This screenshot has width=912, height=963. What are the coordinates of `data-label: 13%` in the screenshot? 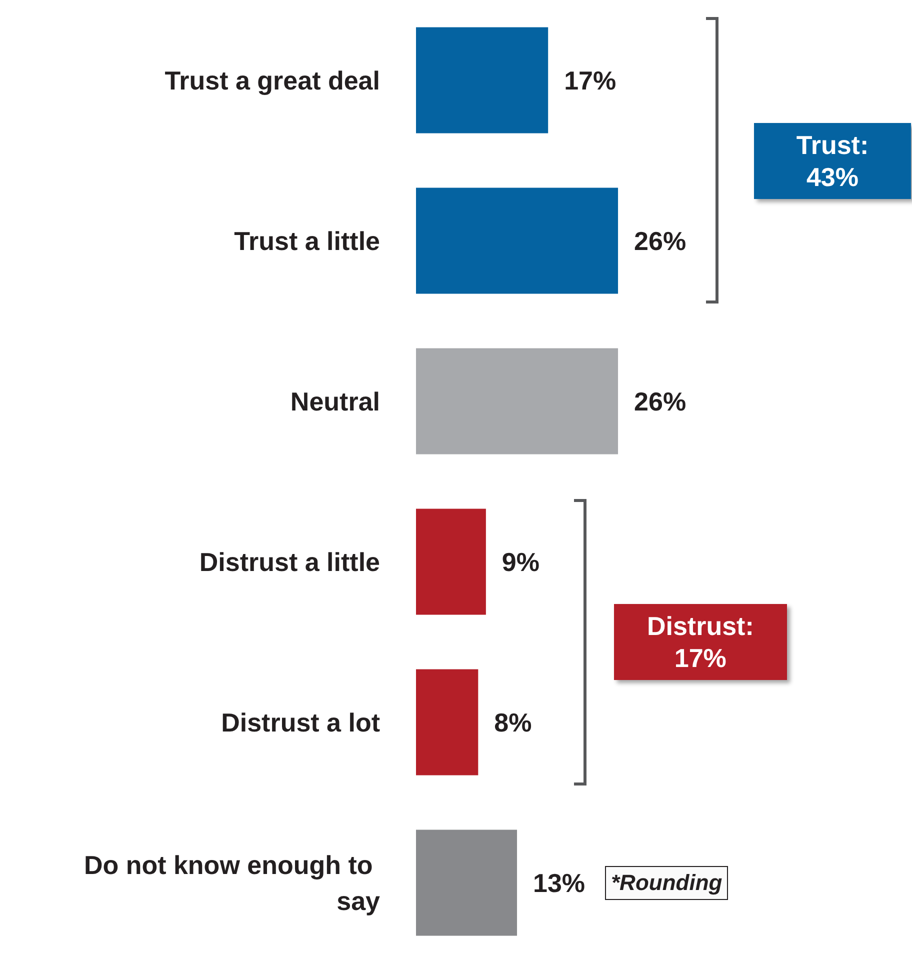 It's located at (559, 883).